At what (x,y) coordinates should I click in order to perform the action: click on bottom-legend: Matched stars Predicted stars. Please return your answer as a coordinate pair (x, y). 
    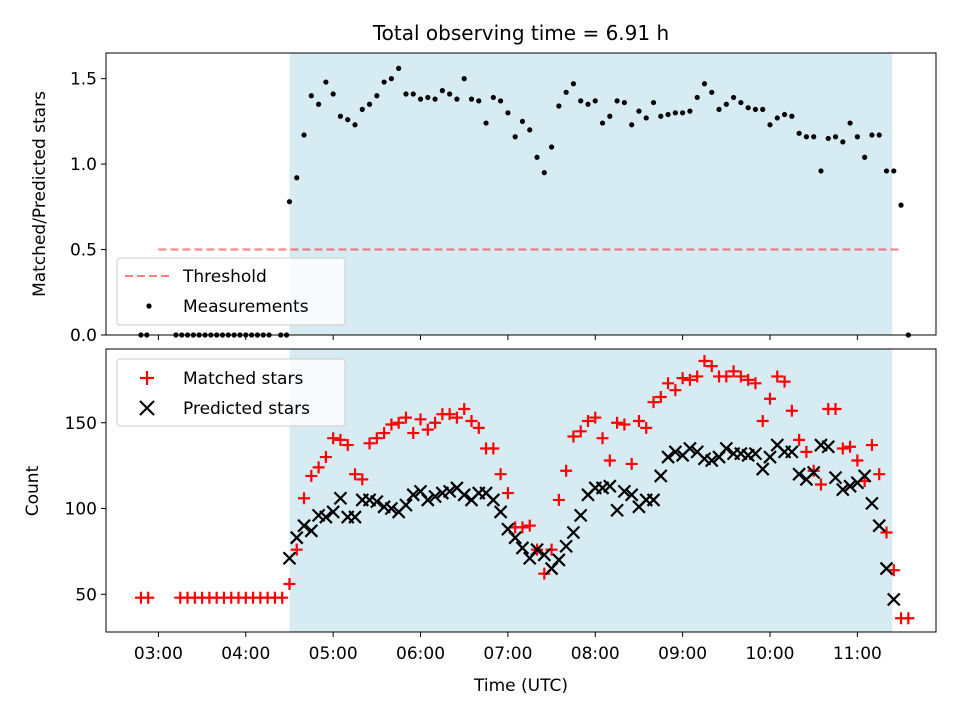
    Looking at the image, I should click on (231, 392).